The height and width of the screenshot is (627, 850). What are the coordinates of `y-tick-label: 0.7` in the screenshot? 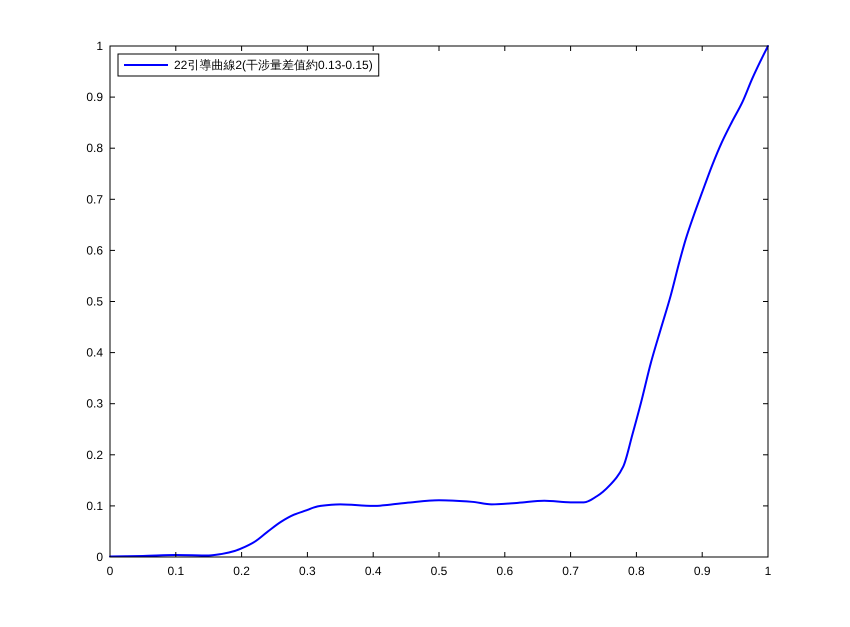 It's located at (94, 199).